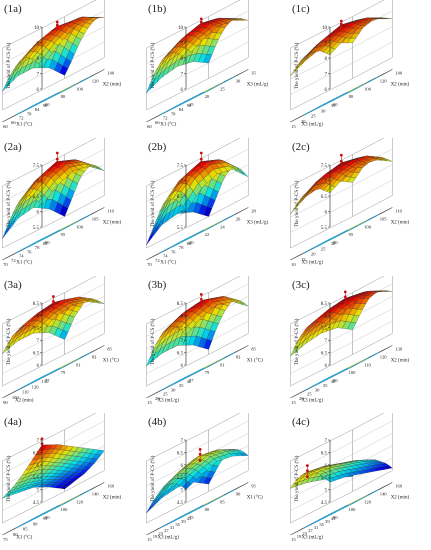 Image resolution: width=431 pixels, height=550 pixels. What do you see at coordinates (37, 28) in the screenshot?
I see `z-tick-label: 10` at bounding box center [37, 28].